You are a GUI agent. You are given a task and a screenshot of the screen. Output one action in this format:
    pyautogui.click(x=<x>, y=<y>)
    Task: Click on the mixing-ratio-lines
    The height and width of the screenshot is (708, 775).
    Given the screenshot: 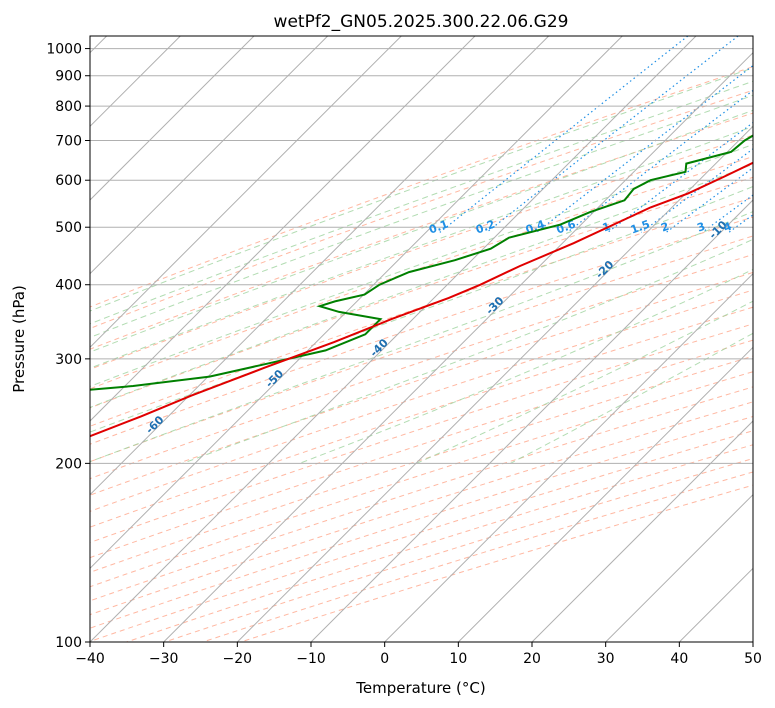 What is the action you would take?
    pyautogui.click(x=607, y=134)
    